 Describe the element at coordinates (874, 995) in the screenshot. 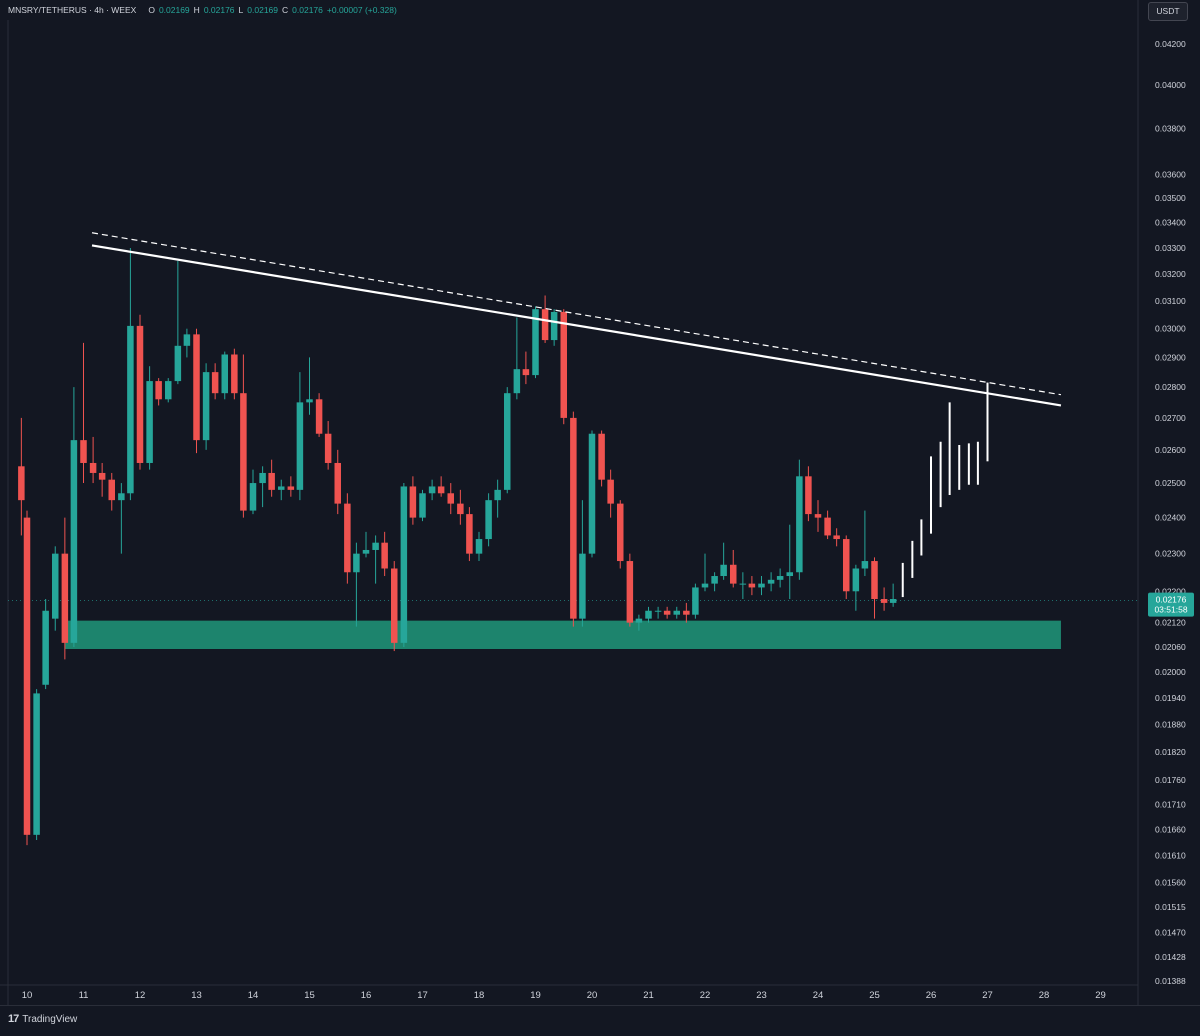

I see `x-tick-label: 25` at that location.